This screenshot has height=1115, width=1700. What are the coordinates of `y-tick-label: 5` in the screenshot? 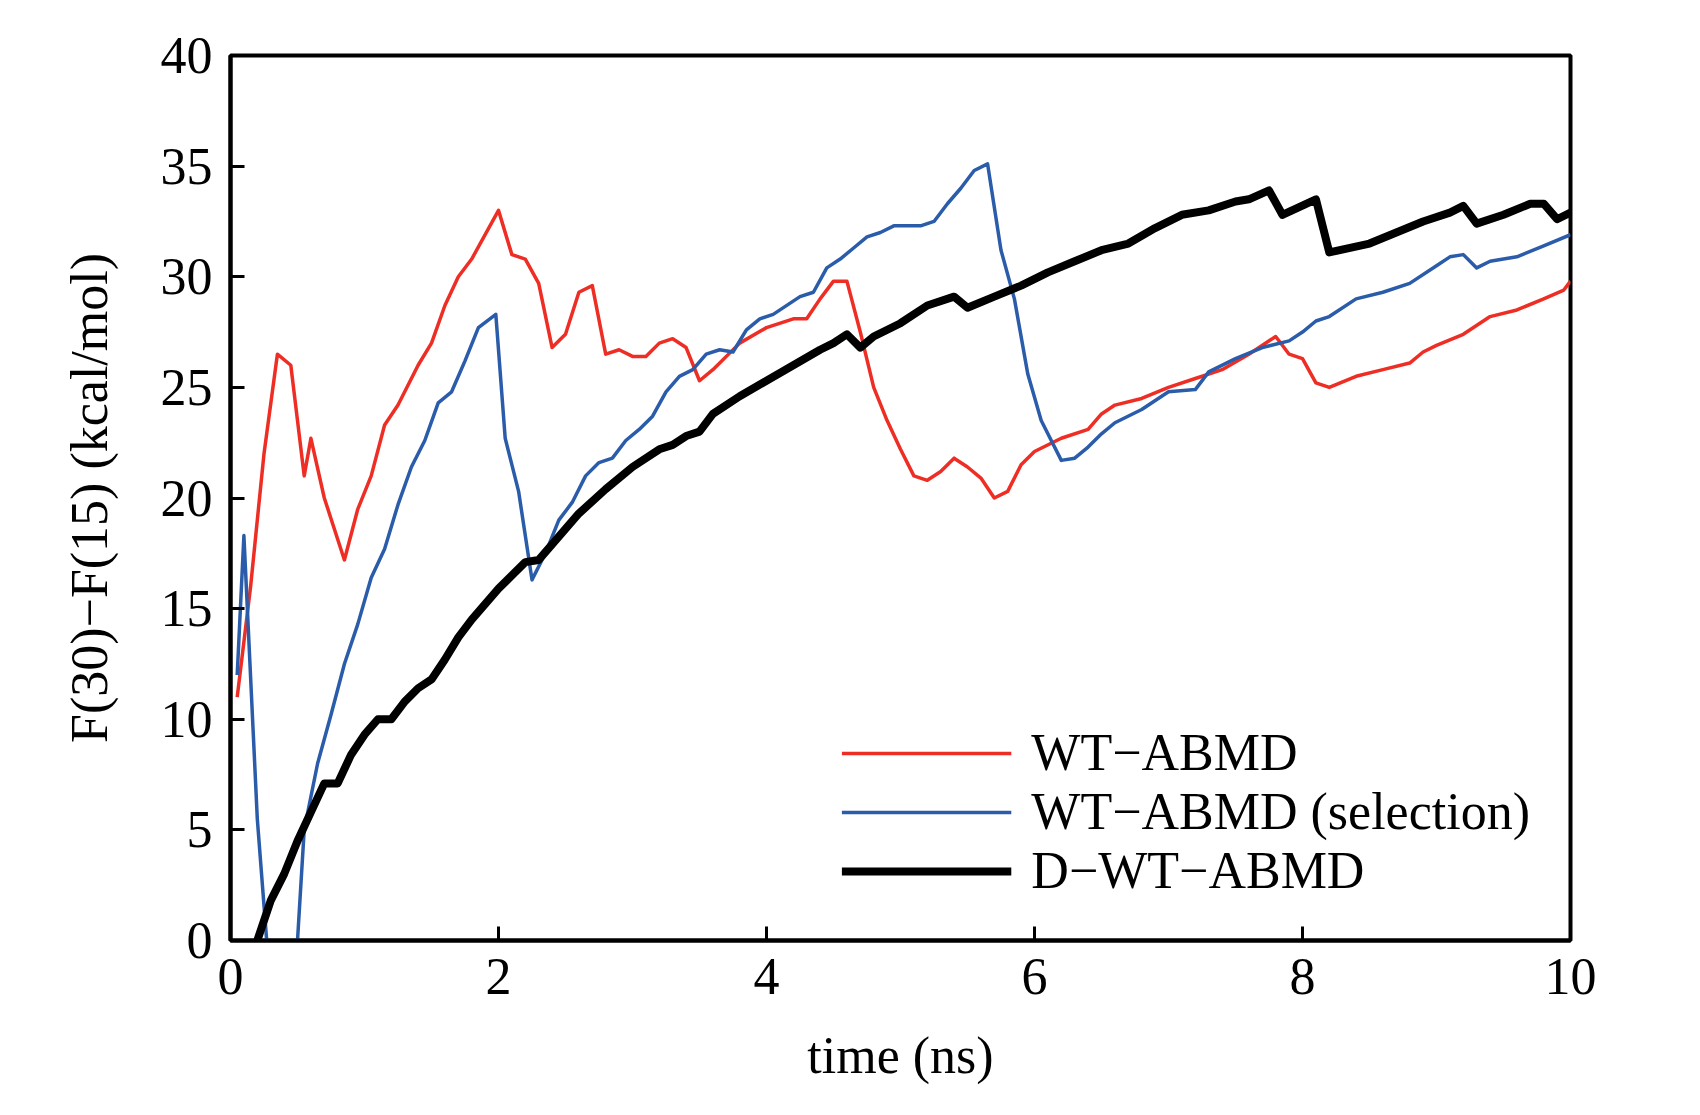 It's located at (199, 830).